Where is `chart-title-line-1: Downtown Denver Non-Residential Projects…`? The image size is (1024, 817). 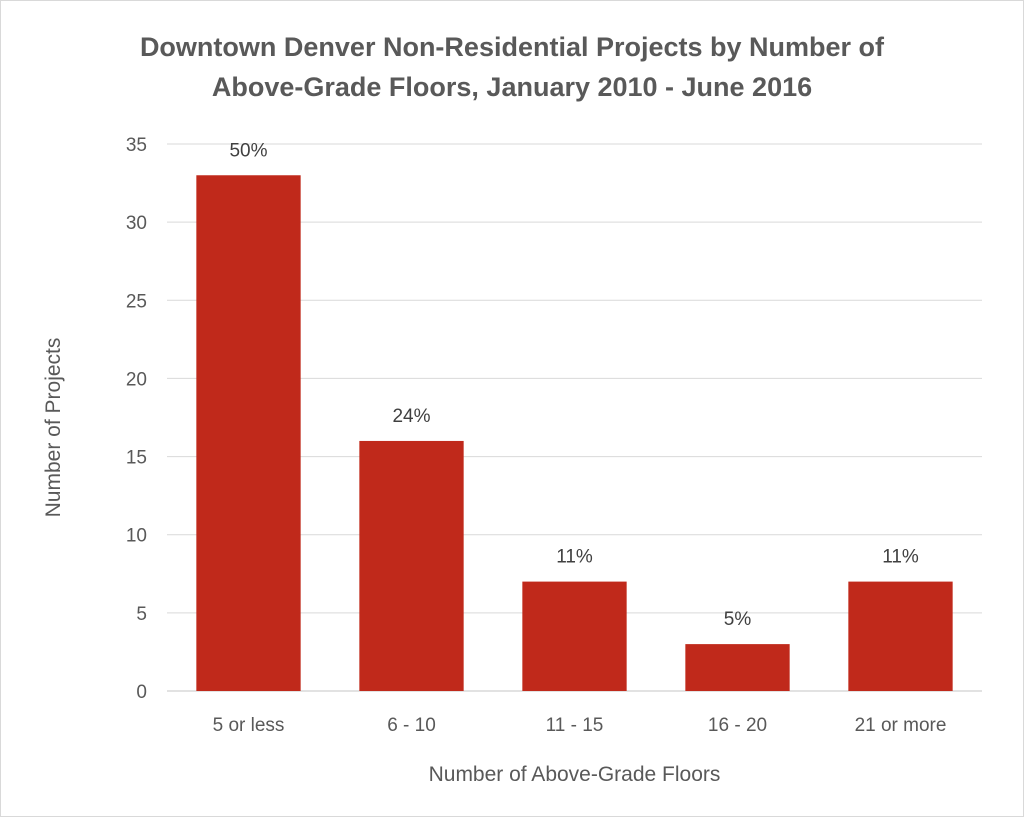 chart-title-line-1: Downtown Denver Non-Residential Projects… is located at coordinates (512, 47).